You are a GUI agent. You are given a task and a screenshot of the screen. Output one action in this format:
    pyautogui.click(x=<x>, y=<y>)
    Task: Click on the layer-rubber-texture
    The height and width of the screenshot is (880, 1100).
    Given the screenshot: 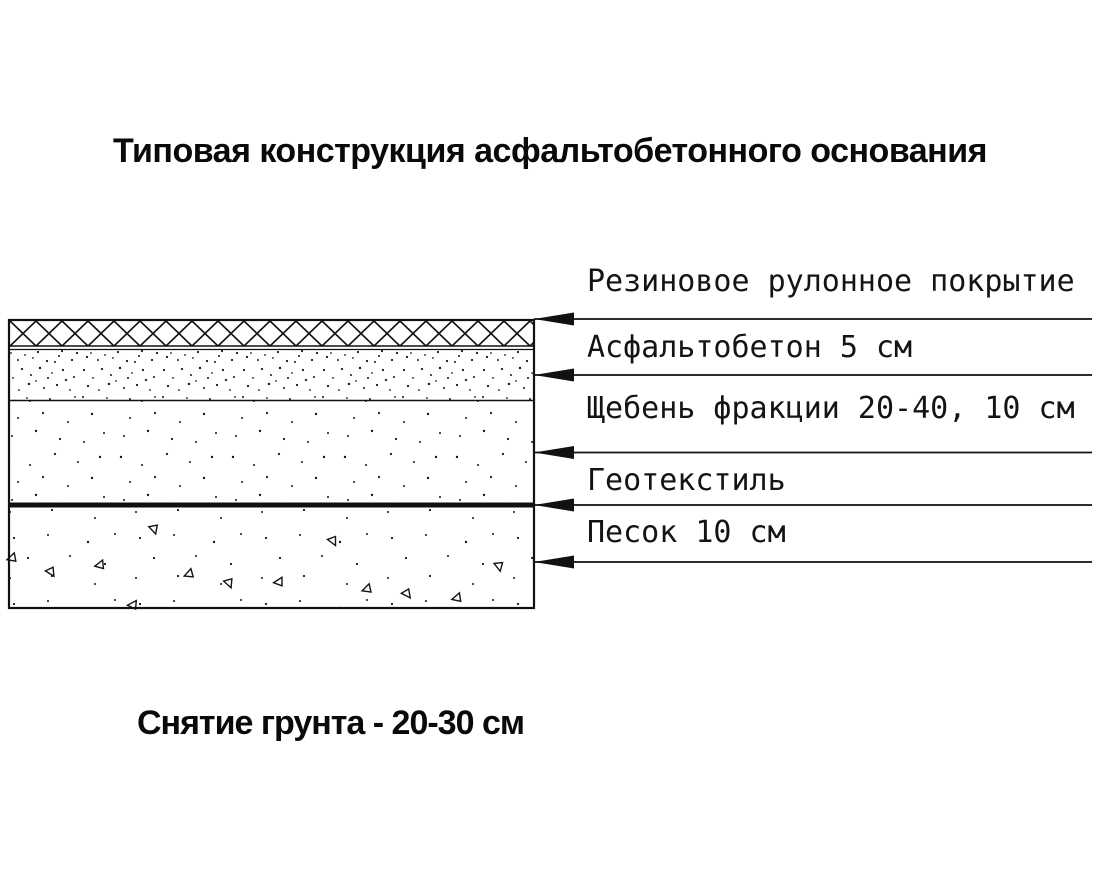 What is the action you would take?
    pyautogui.click(x=271, y=333)
    